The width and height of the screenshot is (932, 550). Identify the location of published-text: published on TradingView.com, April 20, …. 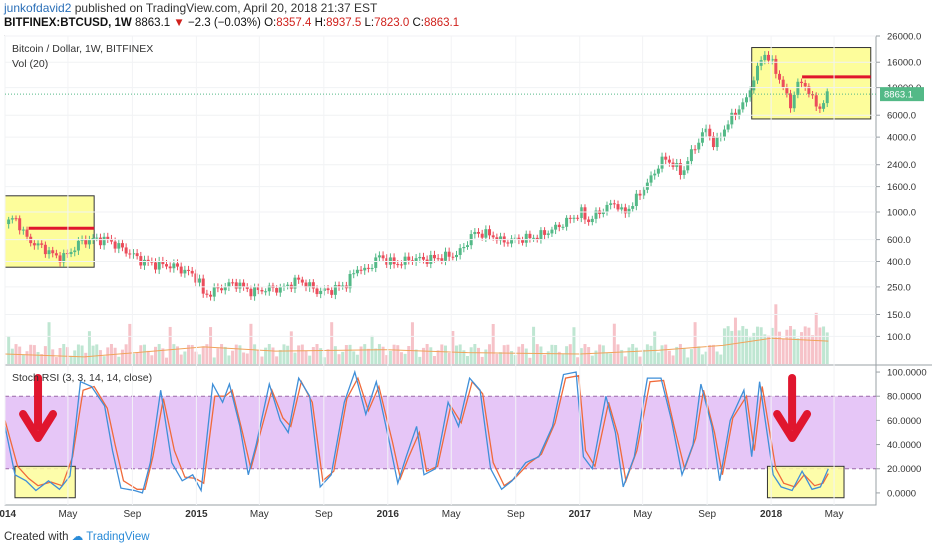
(226, 8).